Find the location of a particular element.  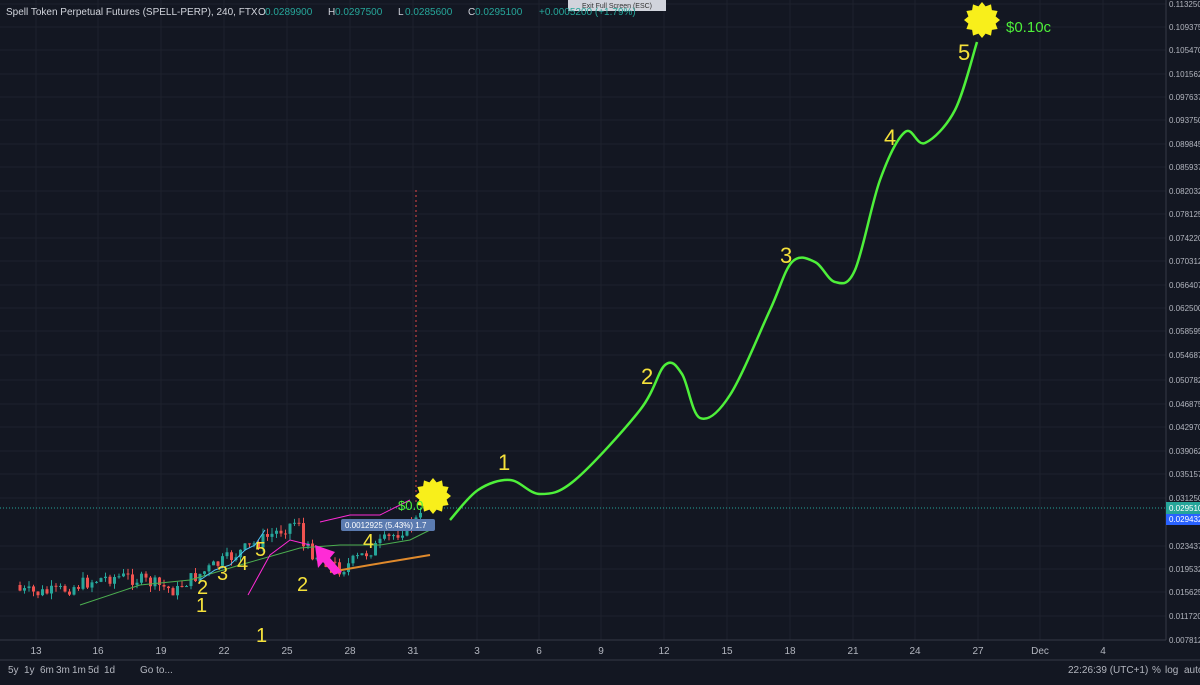

last-price-tag is located at coordinates (1183, 508).